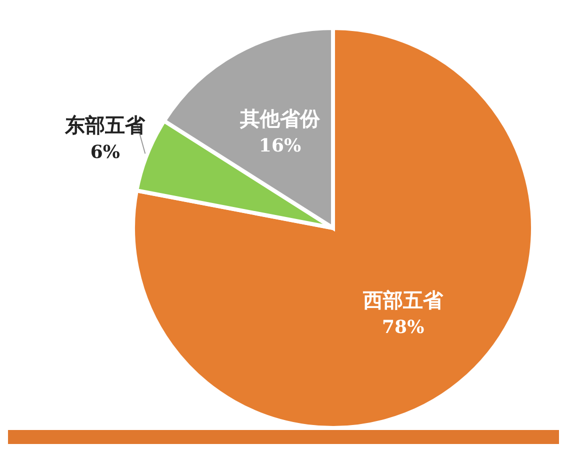  Describe the element at coordinates (280, 146) in the screenshot. I see `data-label: 16%` at that location.